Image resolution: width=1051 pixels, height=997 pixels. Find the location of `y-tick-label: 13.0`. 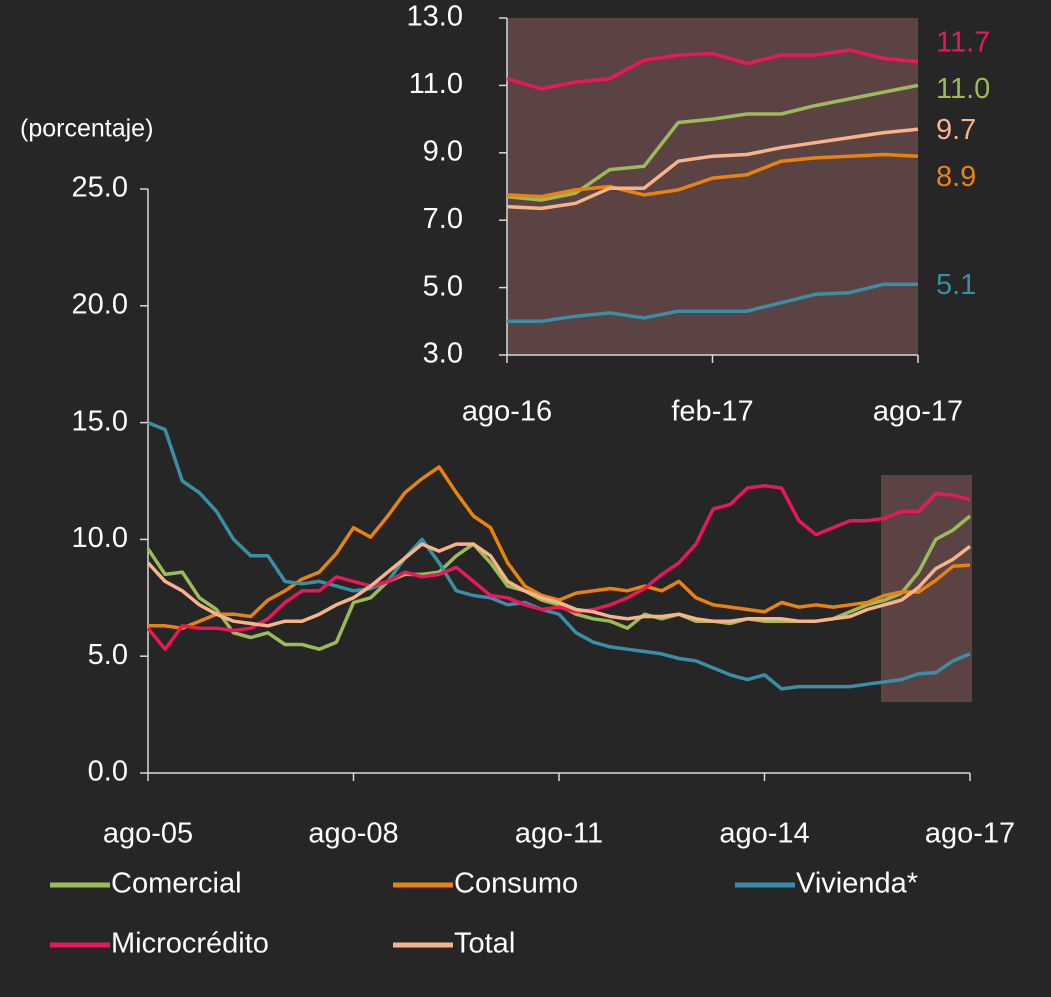

y-tick-label: 13.0 is located at coordinates (435, 17).